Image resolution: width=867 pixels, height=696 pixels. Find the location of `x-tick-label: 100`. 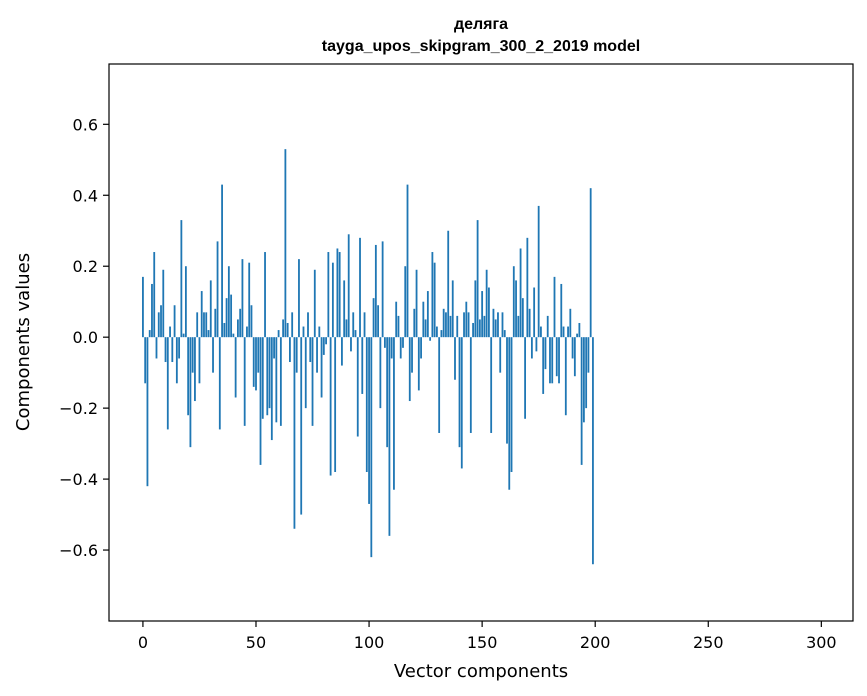

x-tick-label: 100 is located at coordinates (369, 642).